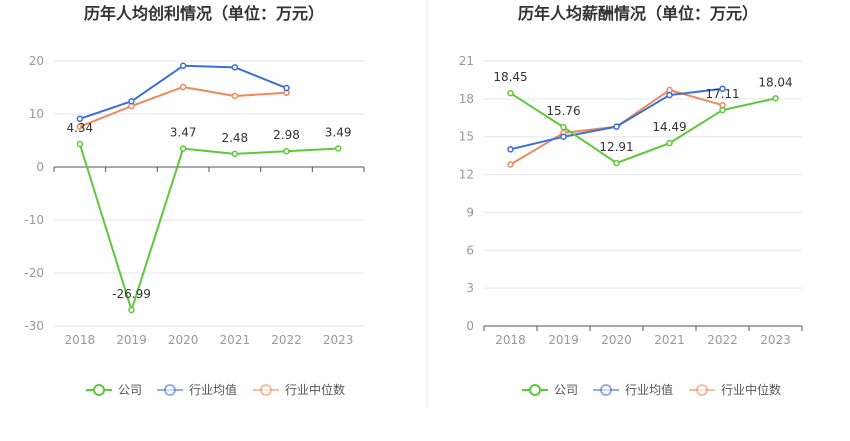  Describe the element at coordinates (470, 212) in the screenshot. I see `y-tick-label: 9` at that location.